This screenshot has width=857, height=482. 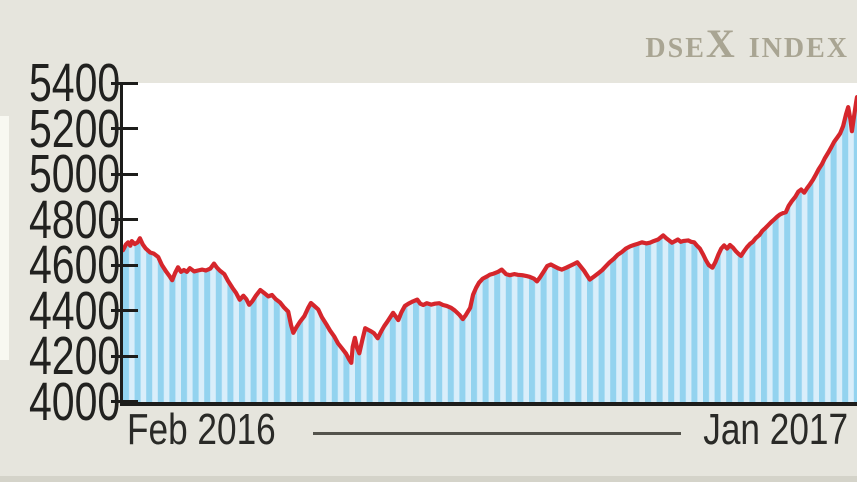 I want to click on y-axis-label-4400: 4400, so click(x=74, y=310).